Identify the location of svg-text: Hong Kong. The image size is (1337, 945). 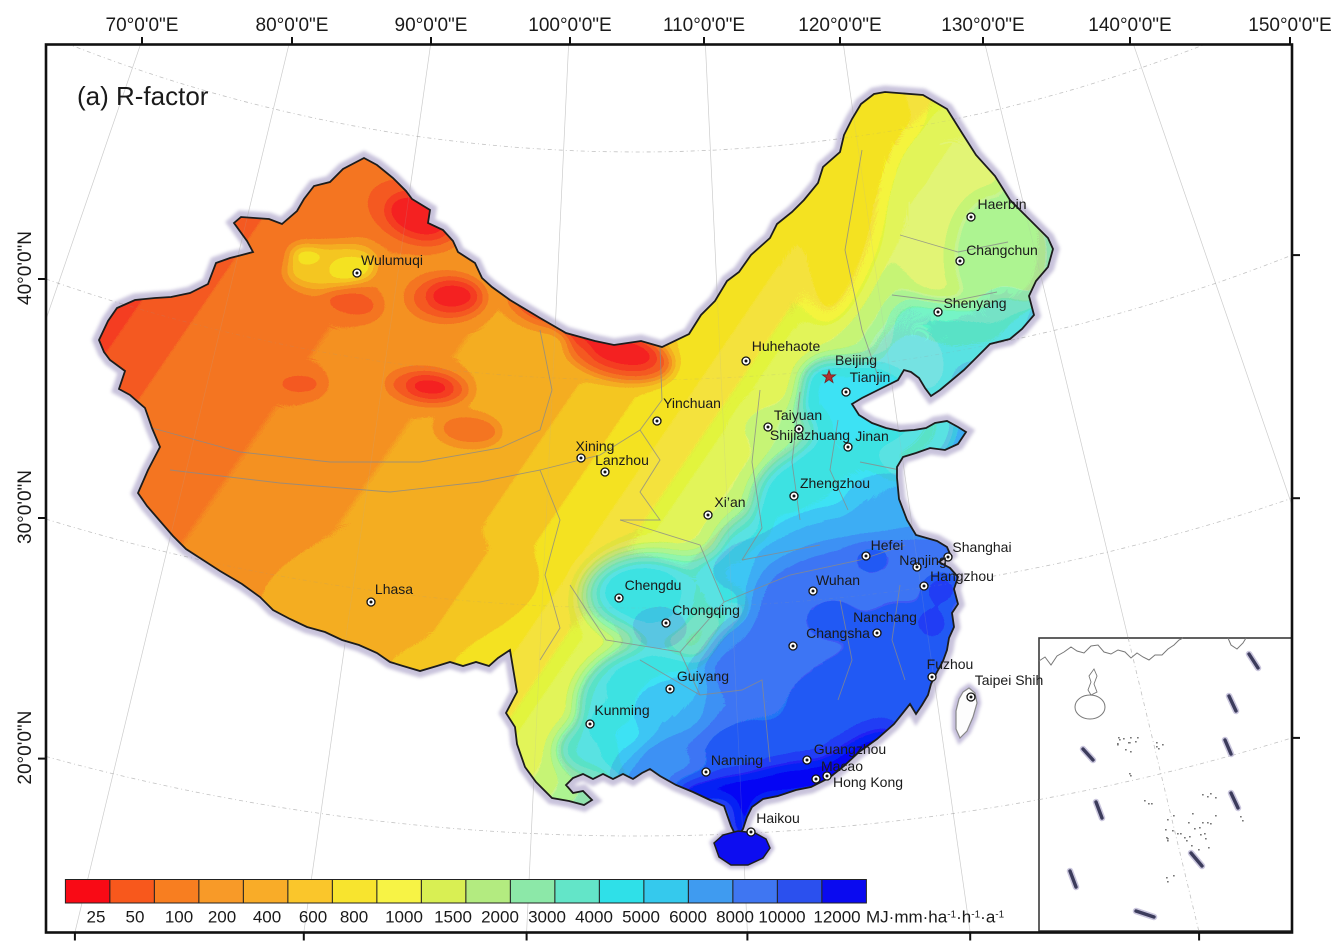
(868, 782).